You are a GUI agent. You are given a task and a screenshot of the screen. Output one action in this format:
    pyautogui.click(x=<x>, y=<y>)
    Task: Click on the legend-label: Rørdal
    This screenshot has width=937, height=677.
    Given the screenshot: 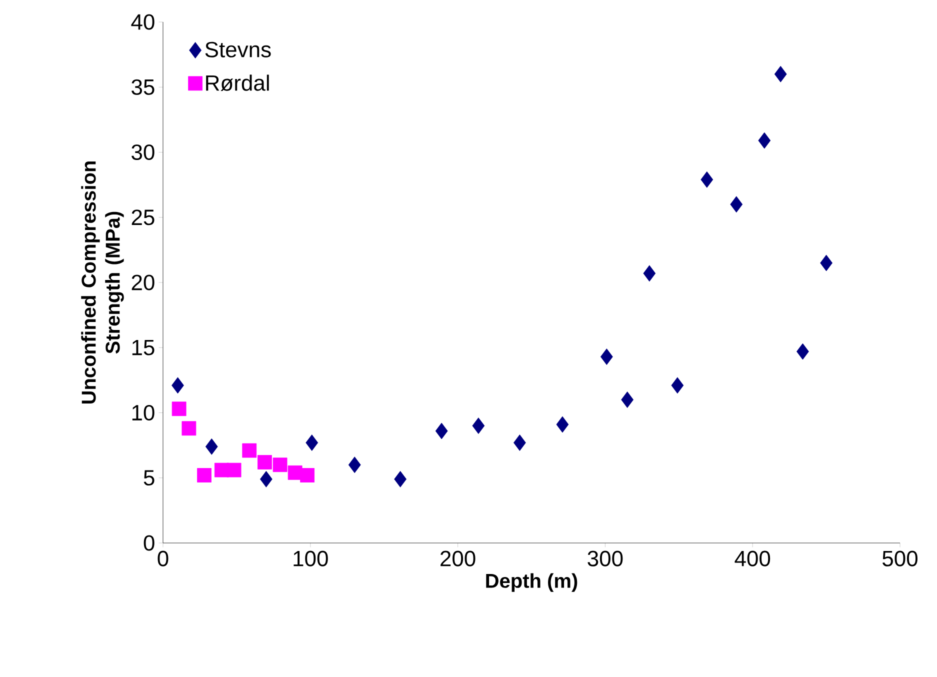 What is the action you would take?
    pyautogui.click(x=237, y=83)
    